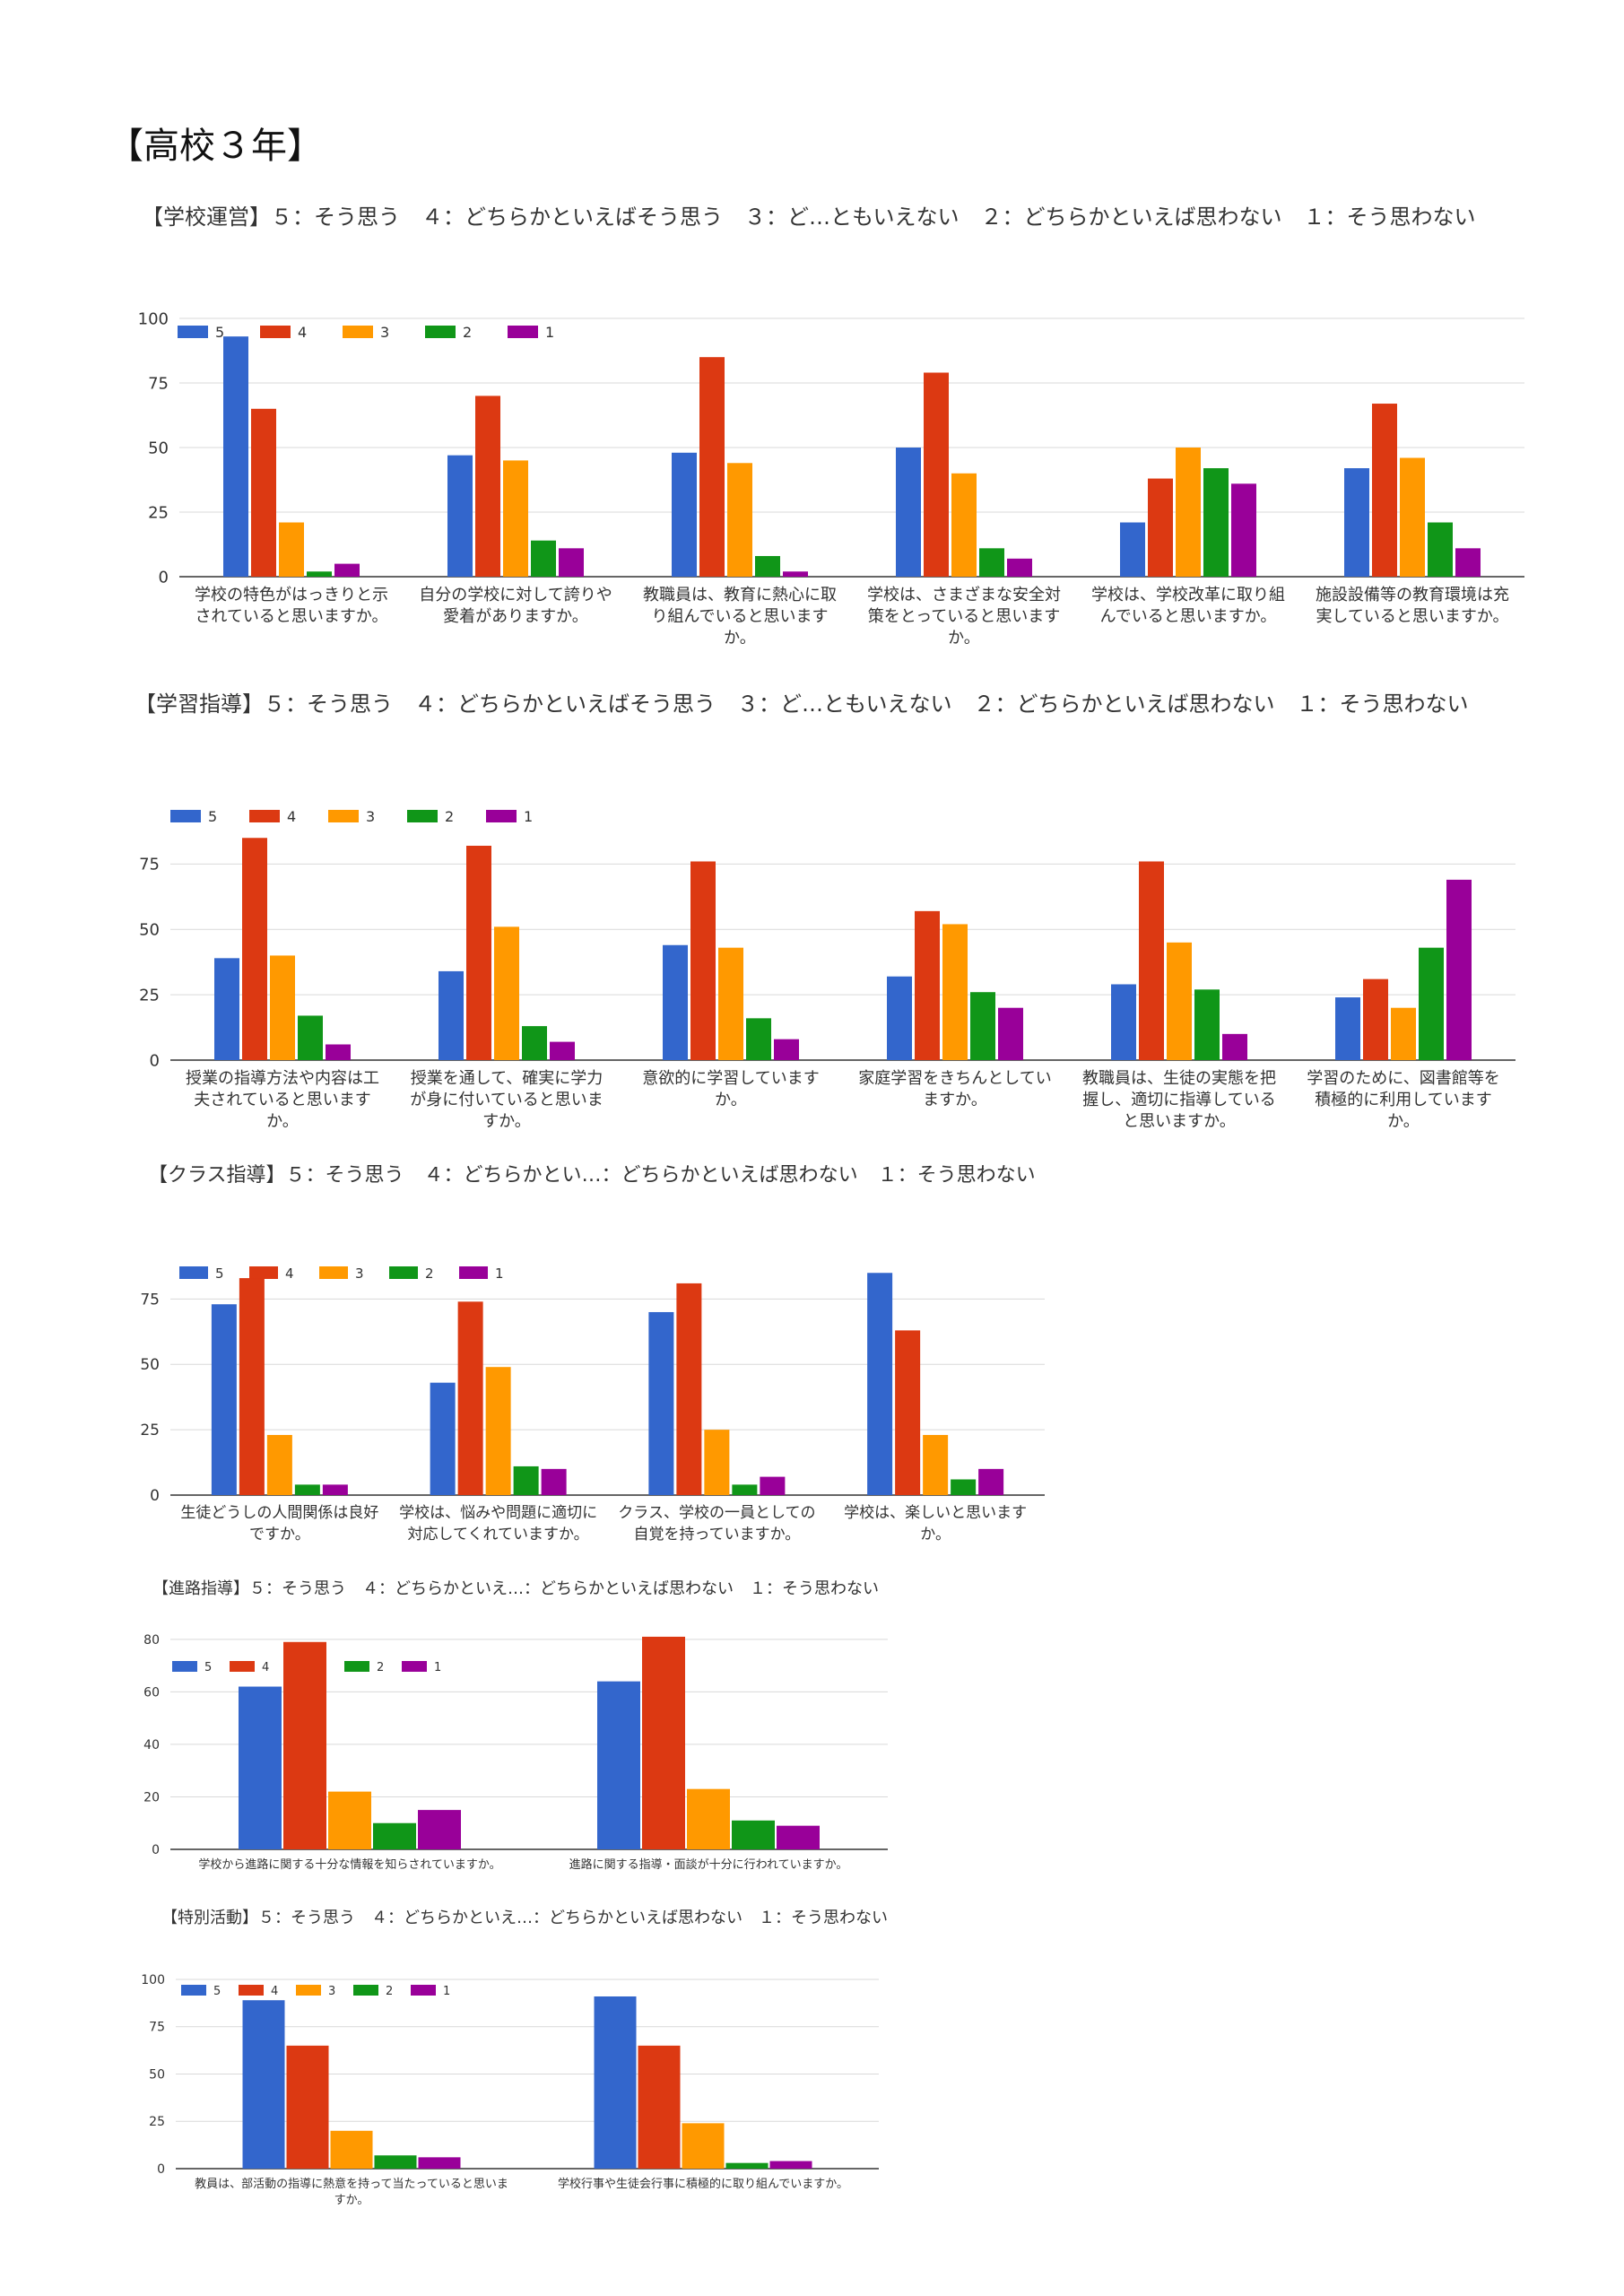 This screenshot has width=1624, height=2296. What do you see at coordinates (151, 1797) in the screenshot?
I see `y-tick-label: 20` at bounding box center [151, 1797].